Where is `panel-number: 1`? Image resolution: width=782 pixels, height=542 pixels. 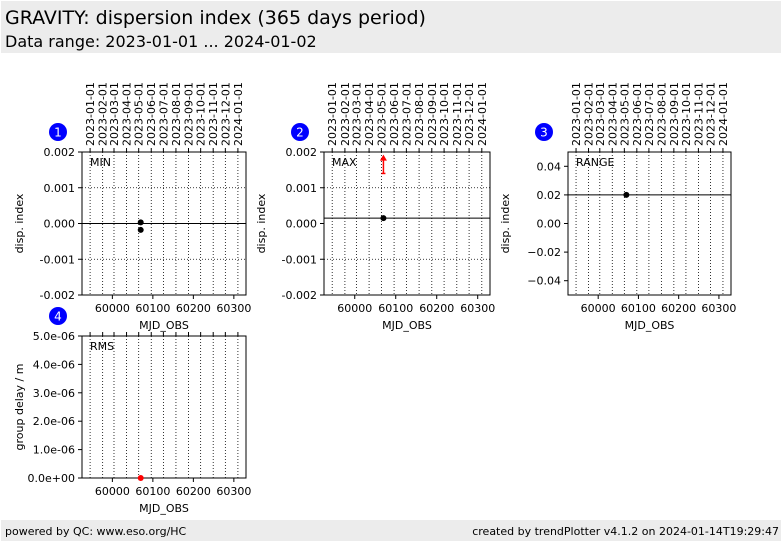 panel-number: 1 is located at coordinates (58, 133).